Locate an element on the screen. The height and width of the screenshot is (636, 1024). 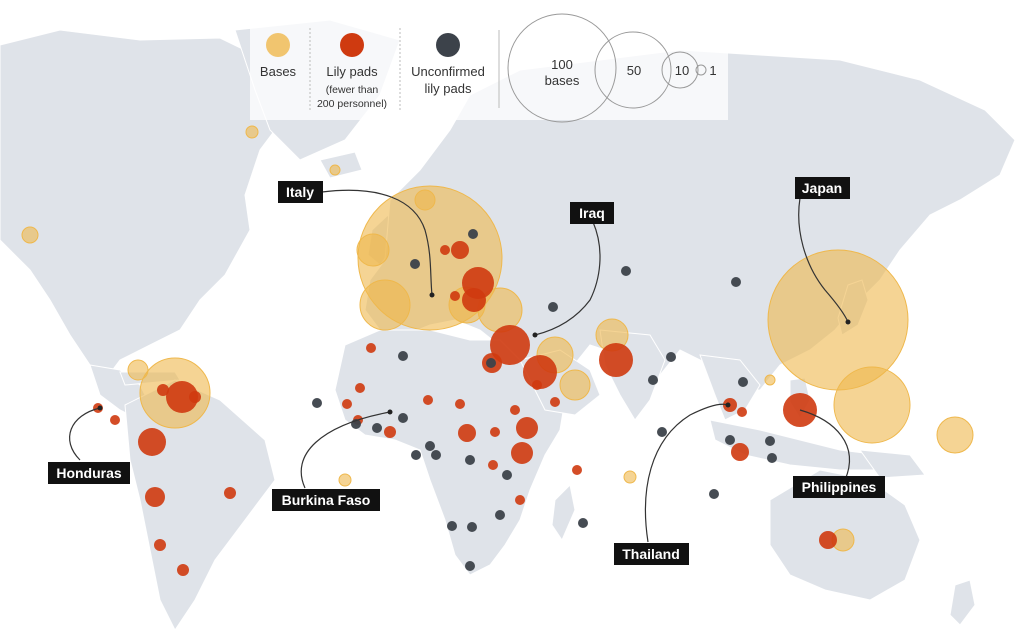
legend-unconfirmed-label-1: Unconfirmed is located at coordinates (448, 71).